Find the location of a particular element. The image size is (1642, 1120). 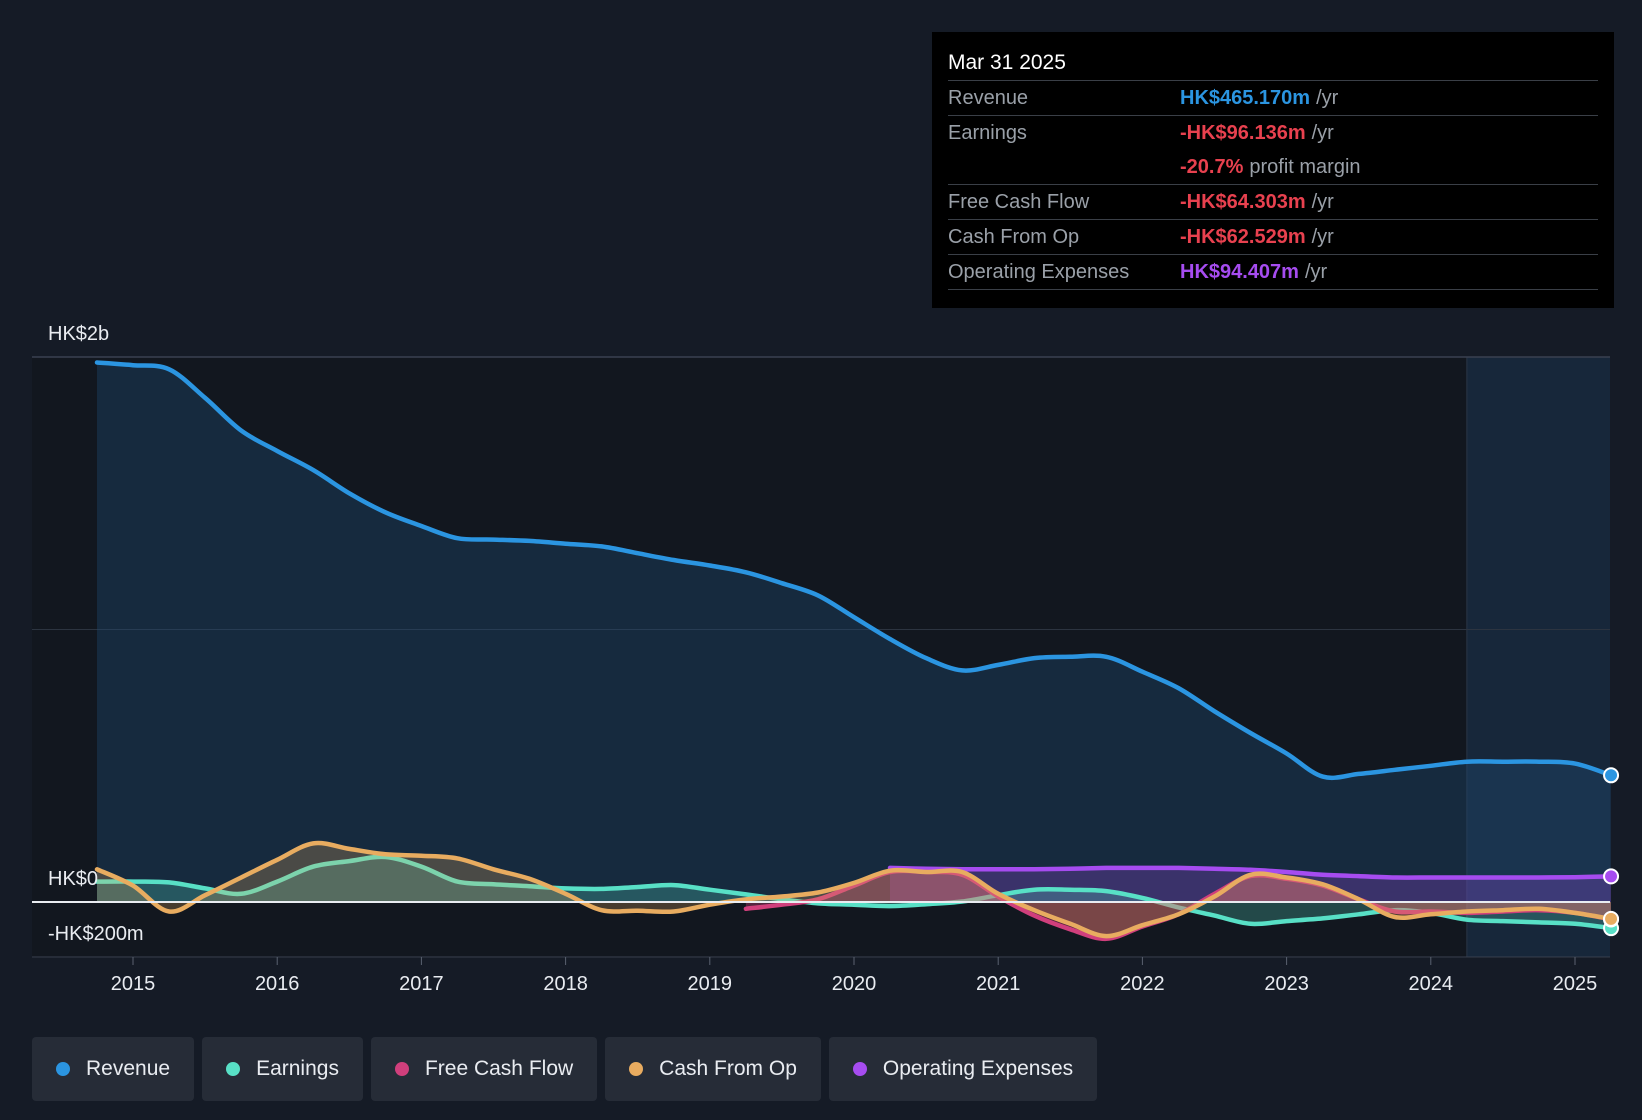

legend-label: Earnings is located at coordinates (297, 1068).